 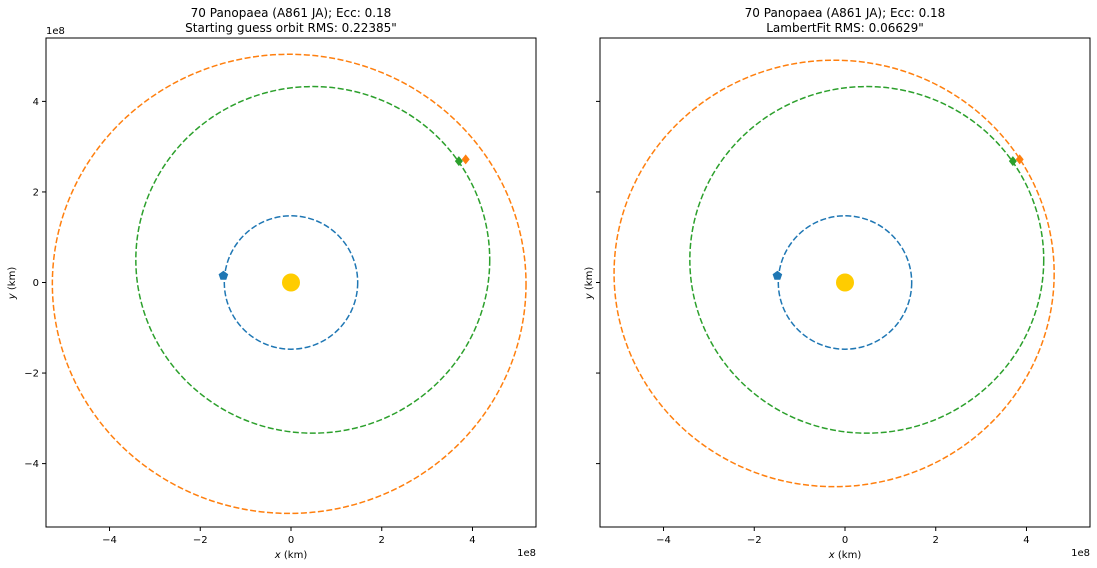 I want to click on y-tick-label: −4, so click(x=31, y=464).